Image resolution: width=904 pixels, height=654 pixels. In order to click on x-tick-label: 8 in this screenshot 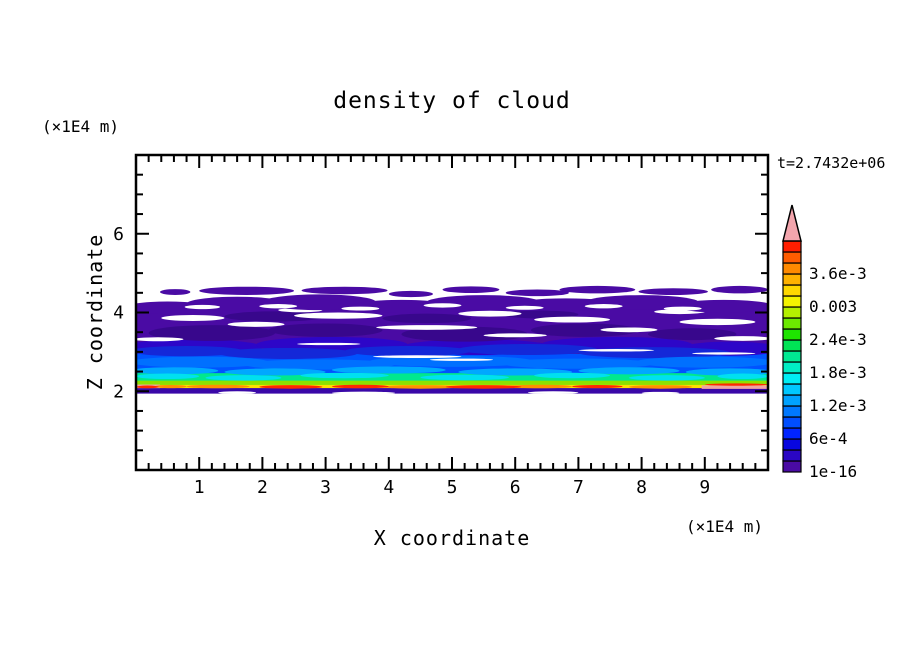, I will do `click(641, 487)`.